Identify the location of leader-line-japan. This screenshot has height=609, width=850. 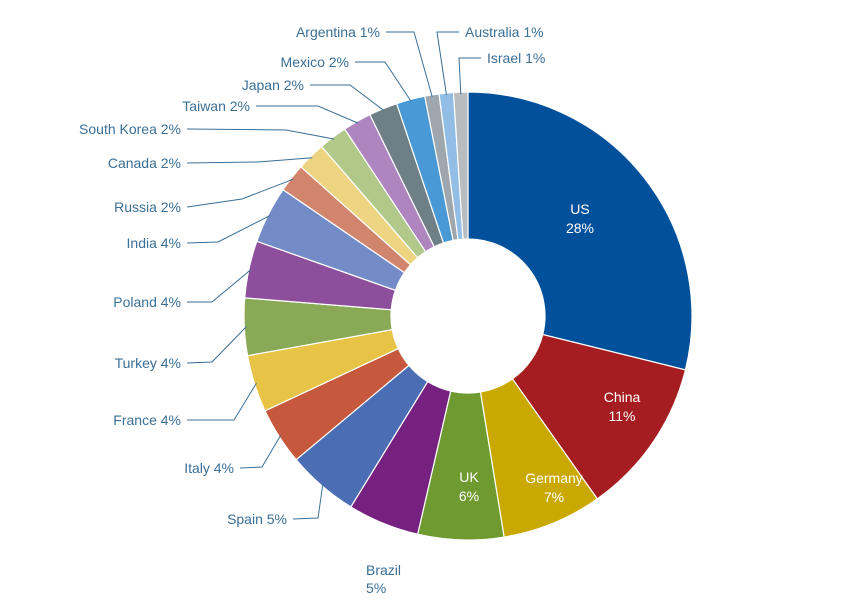
(347, 97).